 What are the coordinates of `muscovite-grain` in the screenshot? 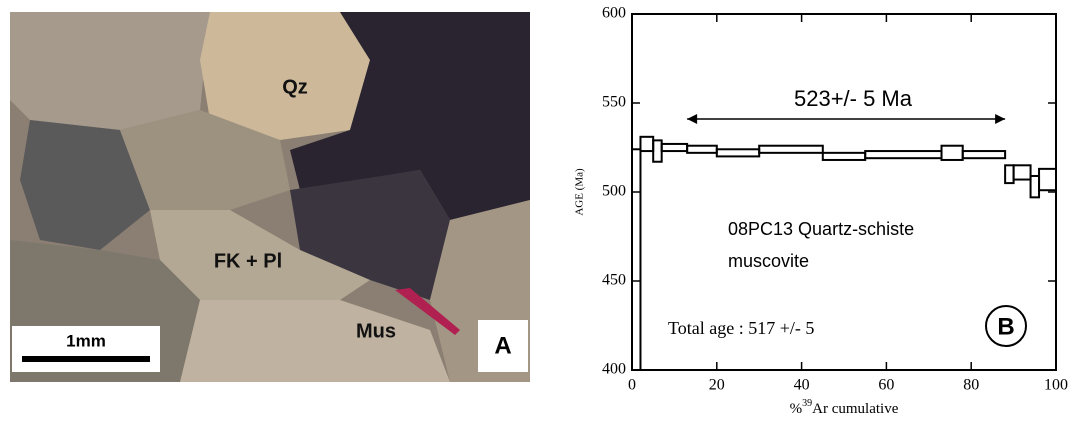 It's located at (427, 311).